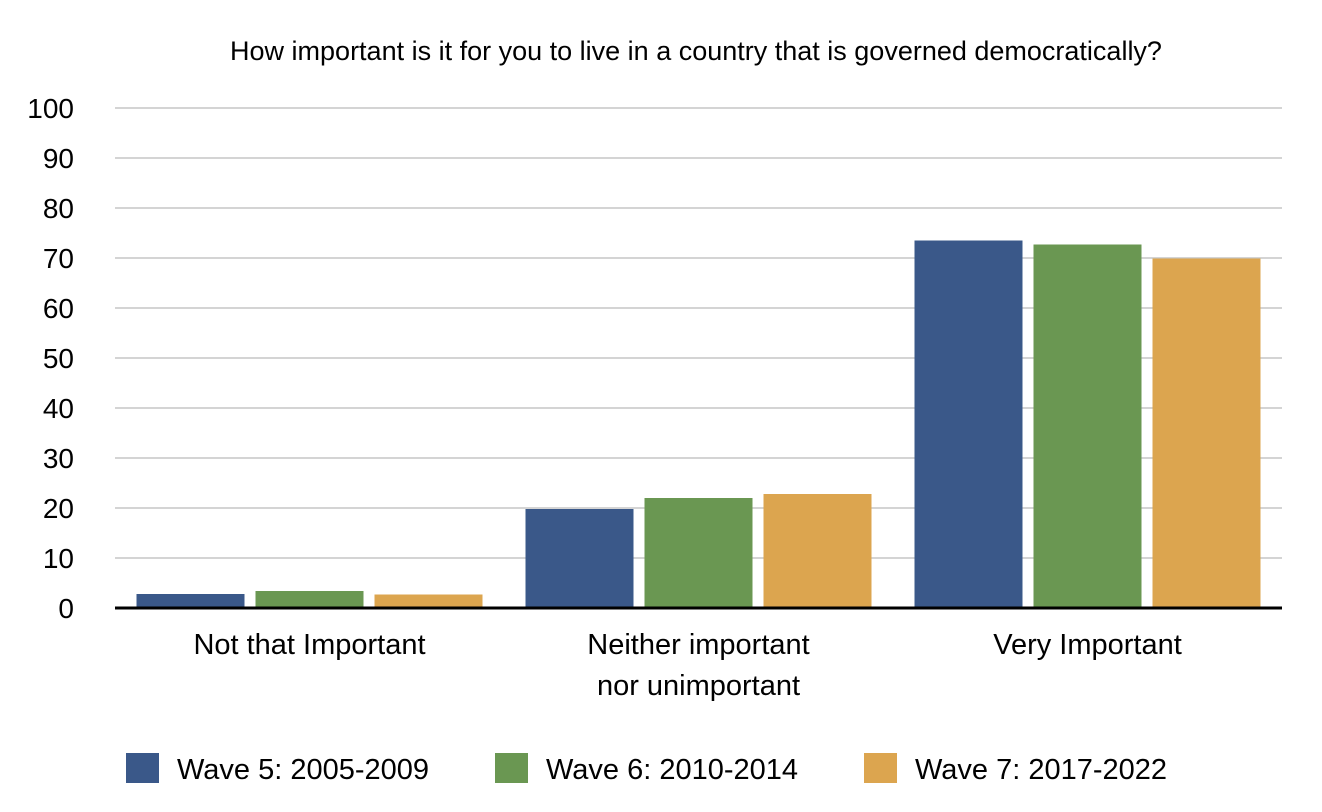 The image size is (1322, 812). Describe the element at coordinates (1087, 645) in the screenshot. I see `x-category-label: Very Important` at that location.